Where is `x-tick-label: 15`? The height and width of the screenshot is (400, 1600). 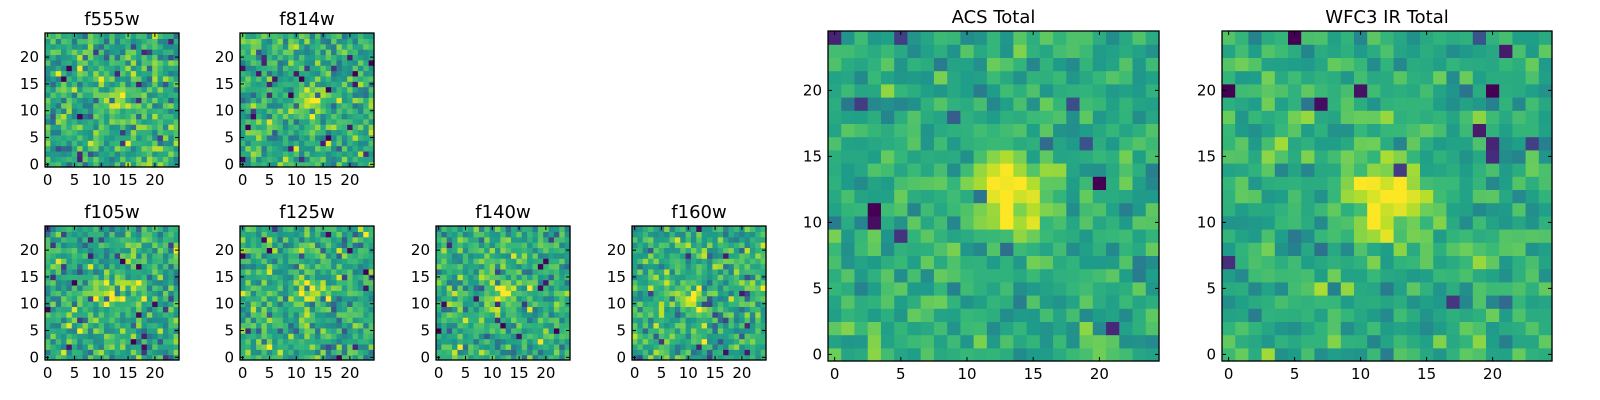 x-tick-label: 15 is located at coordinates (1033, 374).